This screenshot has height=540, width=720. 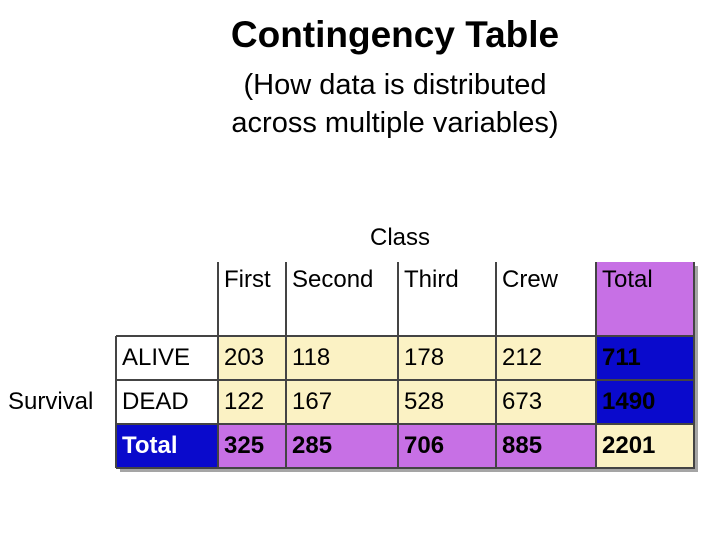 I want to click on cell-alive-second: 118, so click(x=342, y=358).